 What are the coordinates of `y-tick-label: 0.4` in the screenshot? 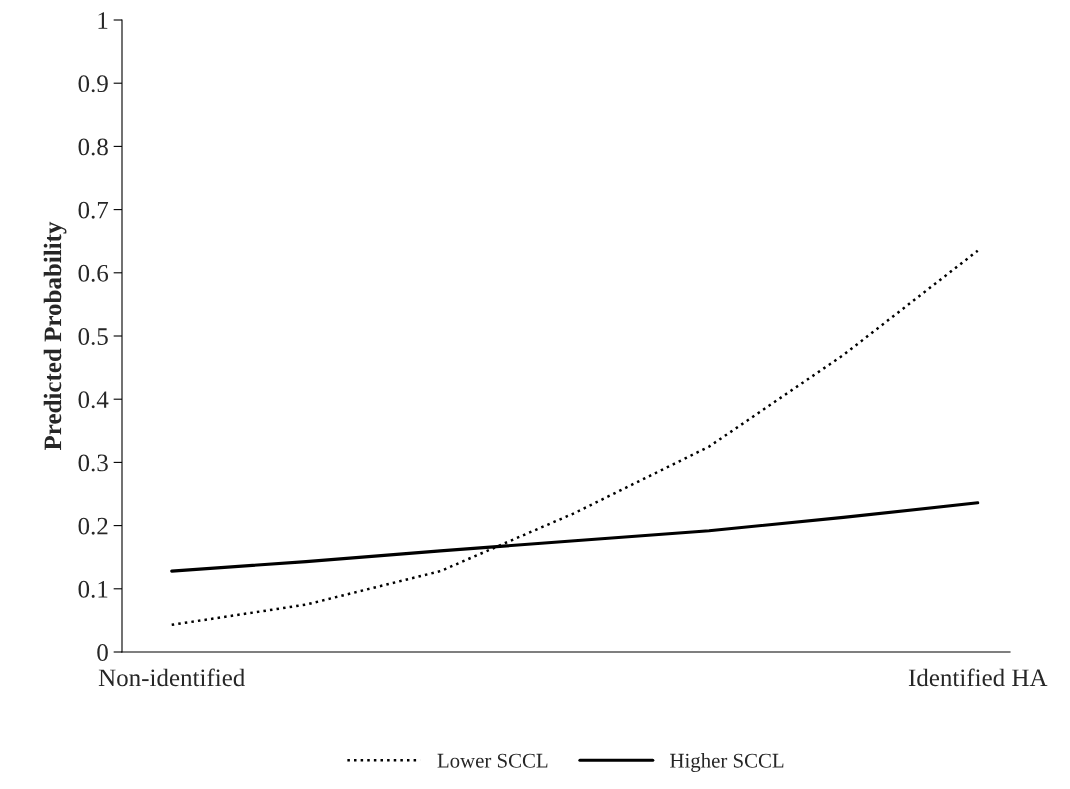 It's located at (93, 400).